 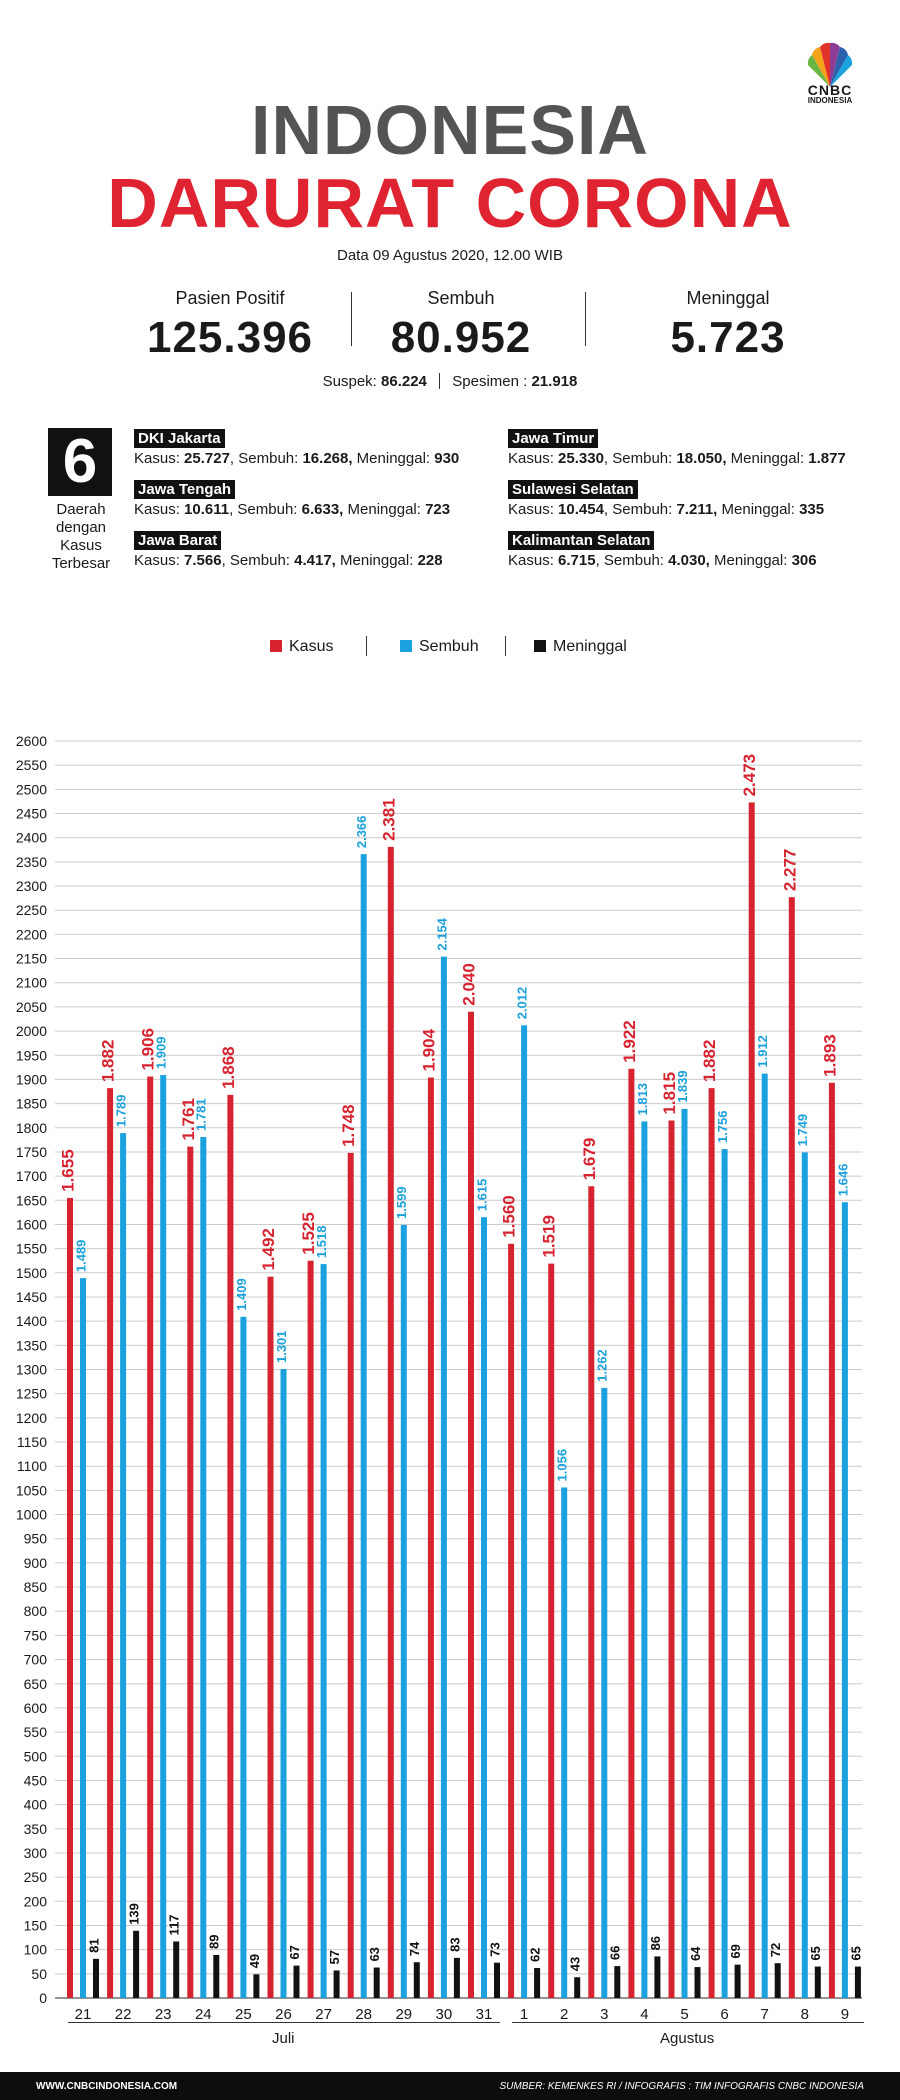 What do you see at coordinates (334, 1957) in the screenshot?
I see `meninggal-data-label: 57` at bounding box center [334, 1957].